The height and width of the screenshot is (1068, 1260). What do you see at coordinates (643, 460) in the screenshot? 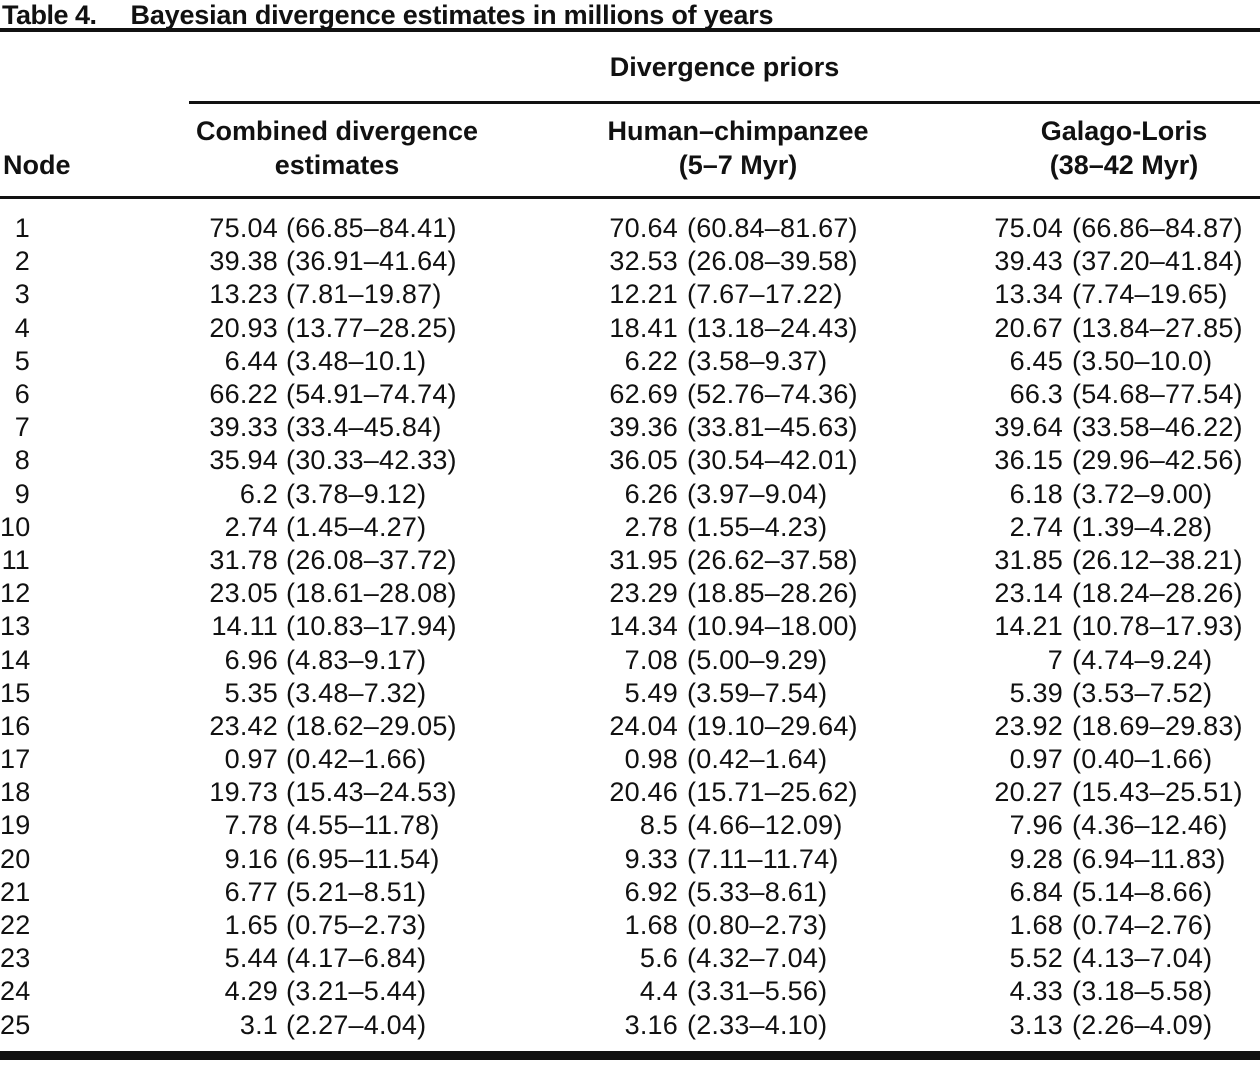
I see `estimate-cell: 36.05` at bounding box center [643, 460].